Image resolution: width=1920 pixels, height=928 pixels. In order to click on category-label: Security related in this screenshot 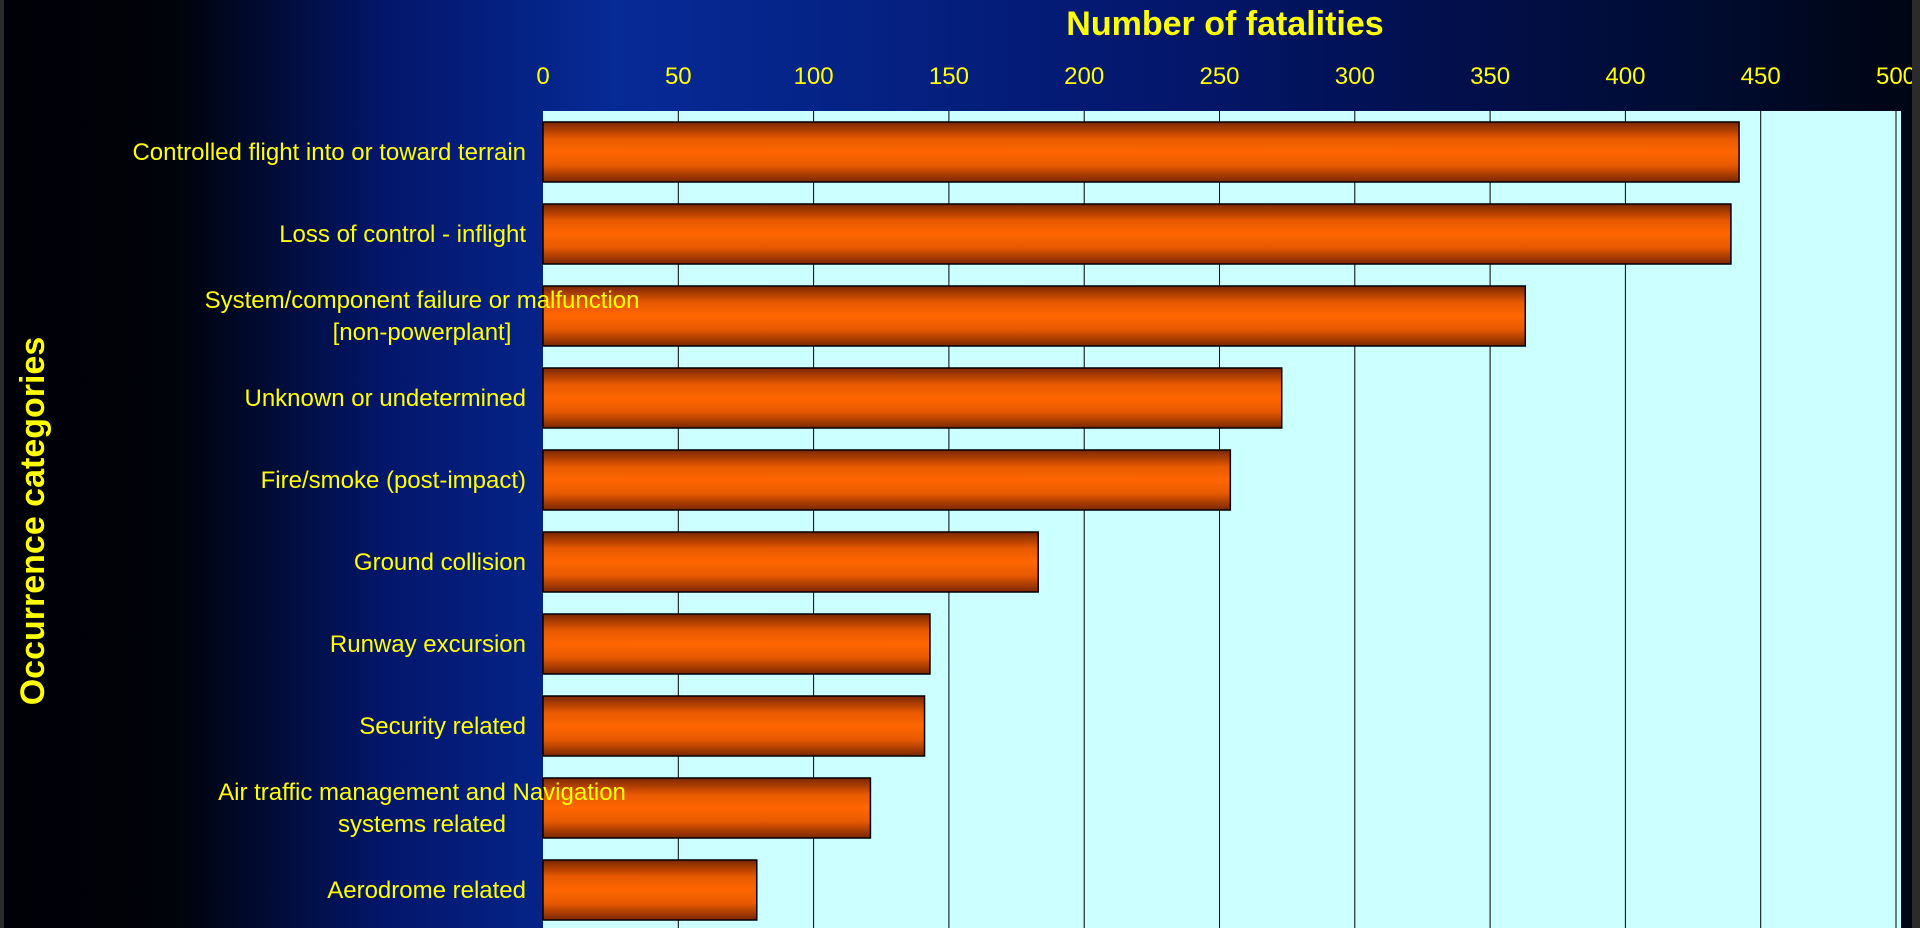, I will do `click(442, 726)`.